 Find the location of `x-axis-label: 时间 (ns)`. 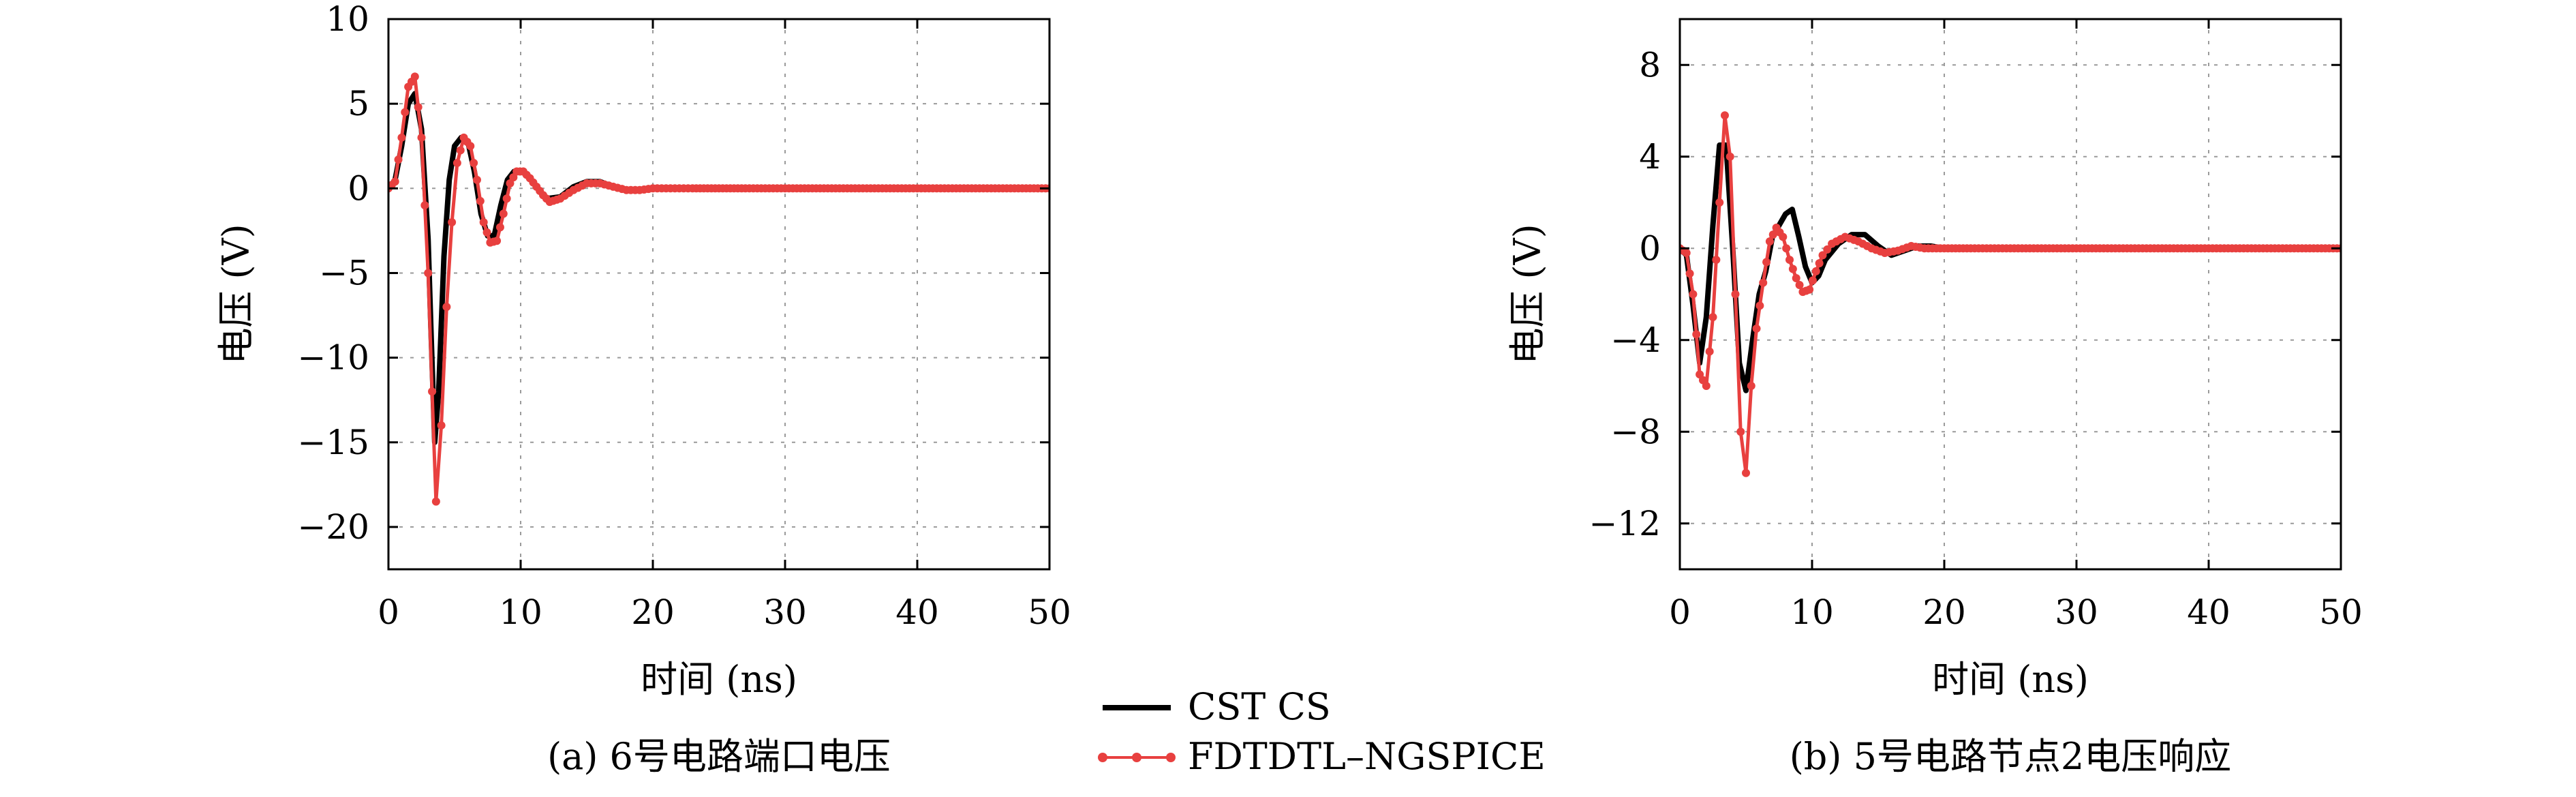

x-axis-label: 时间 (ns) is located at coordinates (719, 679).